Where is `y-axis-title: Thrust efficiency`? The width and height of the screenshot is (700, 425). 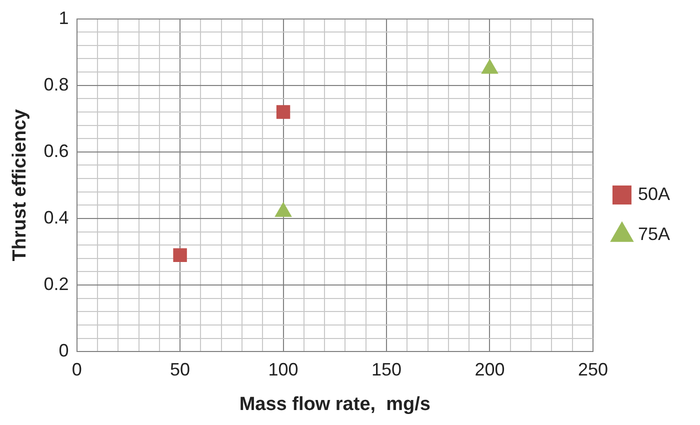 y-axis-title: Thrust efficiency is located at coordinates (20, 185).